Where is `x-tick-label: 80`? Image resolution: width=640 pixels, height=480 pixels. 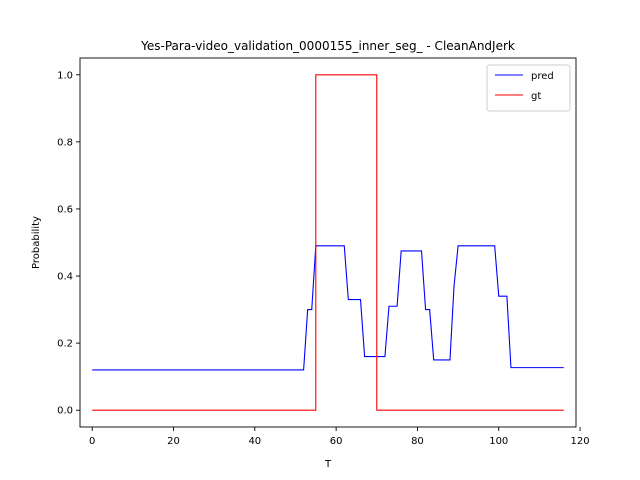 x-tick-label: 80 is located at coordinates (417, 441).